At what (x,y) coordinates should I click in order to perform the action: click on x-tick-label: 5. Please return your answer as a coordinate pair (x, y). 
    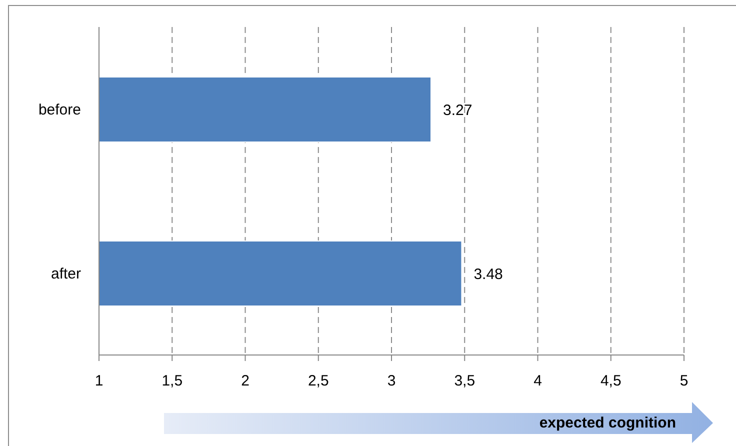
    Looking at the image, I should click on (684, 381).